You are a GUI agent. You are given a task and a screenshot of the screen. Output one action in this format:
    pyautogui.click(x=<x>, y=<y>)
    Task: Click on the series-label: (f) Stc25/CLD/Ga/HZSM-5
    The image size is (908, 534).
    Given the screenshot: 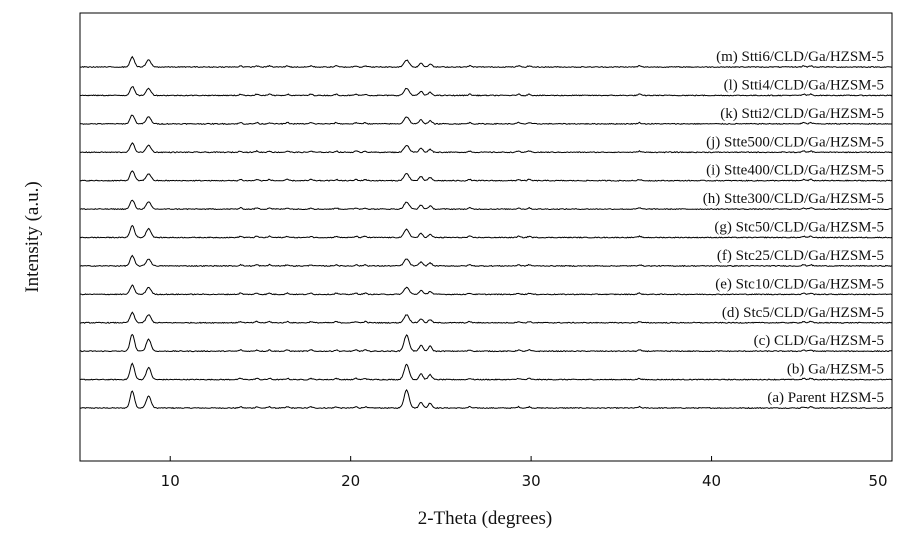 What is the action you would take?
    pyautogui.click(x=800, y=256)
    